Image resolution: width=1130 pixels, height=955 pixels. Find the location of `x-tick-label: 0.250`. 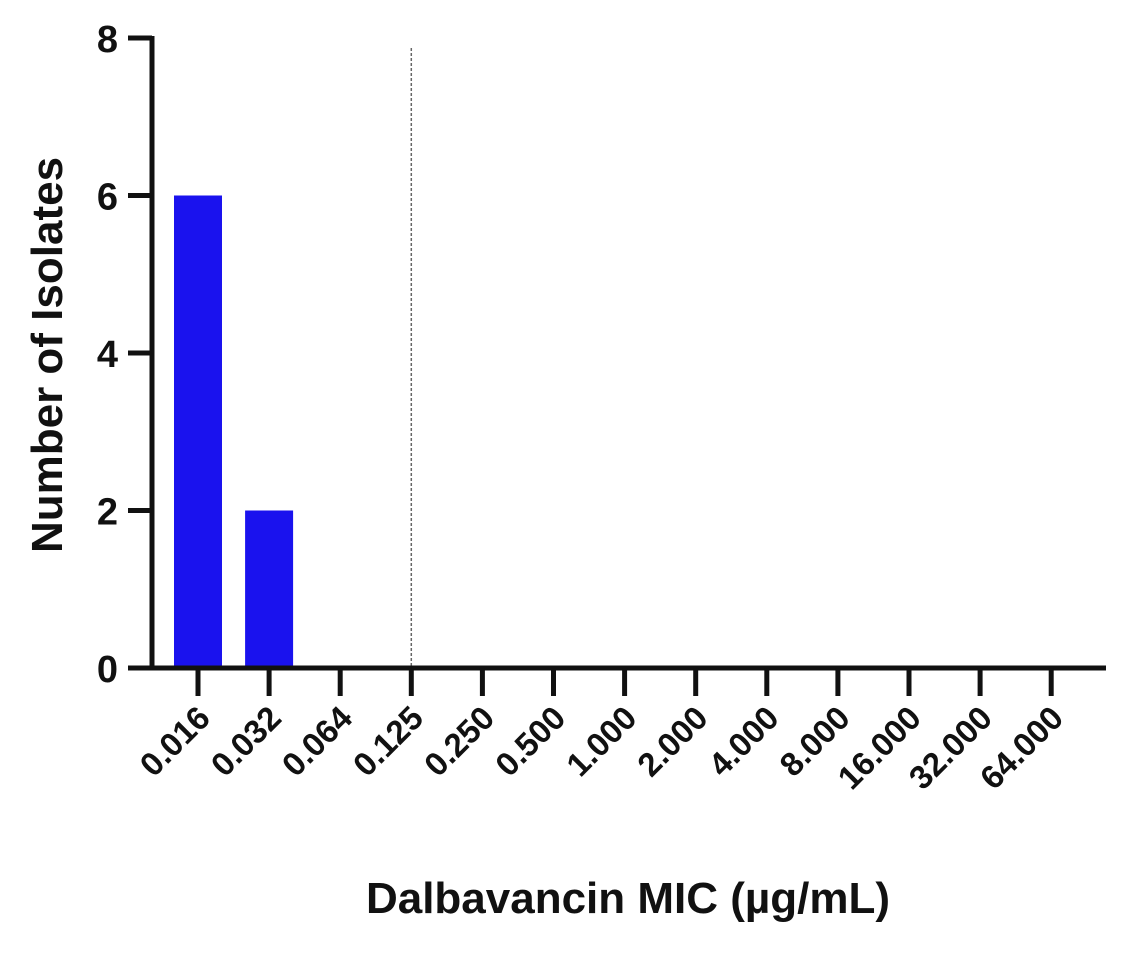

x-tick-label: 0.250 is located at coordinates (459, 741).